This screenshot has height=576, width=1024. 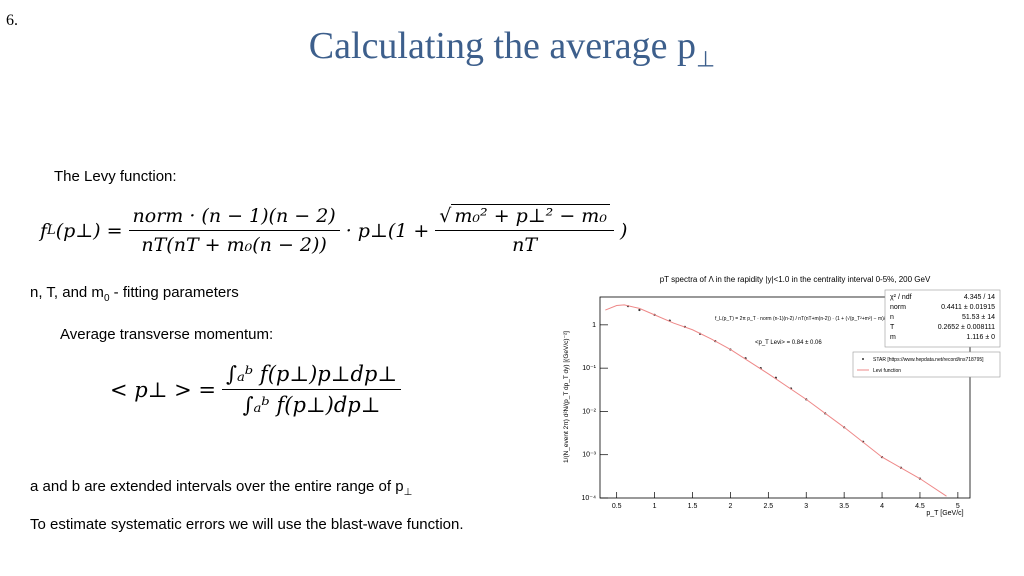 I want to click on formula-part: nT(nT + m₀(n − 2)), so click(x=234, y=245).